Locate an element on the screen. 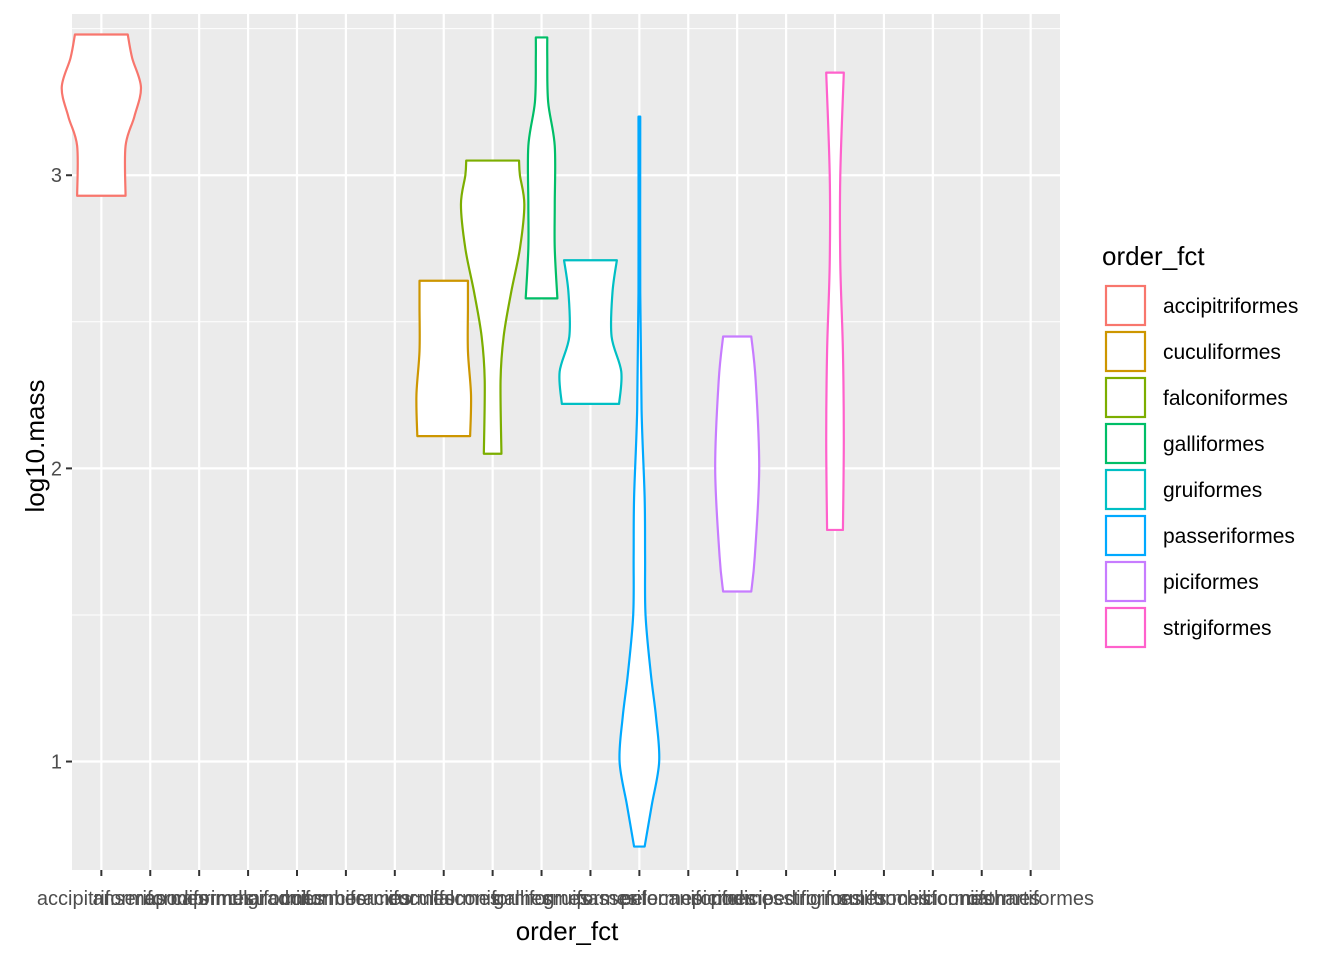 The width and height of the screenshot is (1344, 960). x-tick-label: gruiformes is located at coordinates (590, 899).